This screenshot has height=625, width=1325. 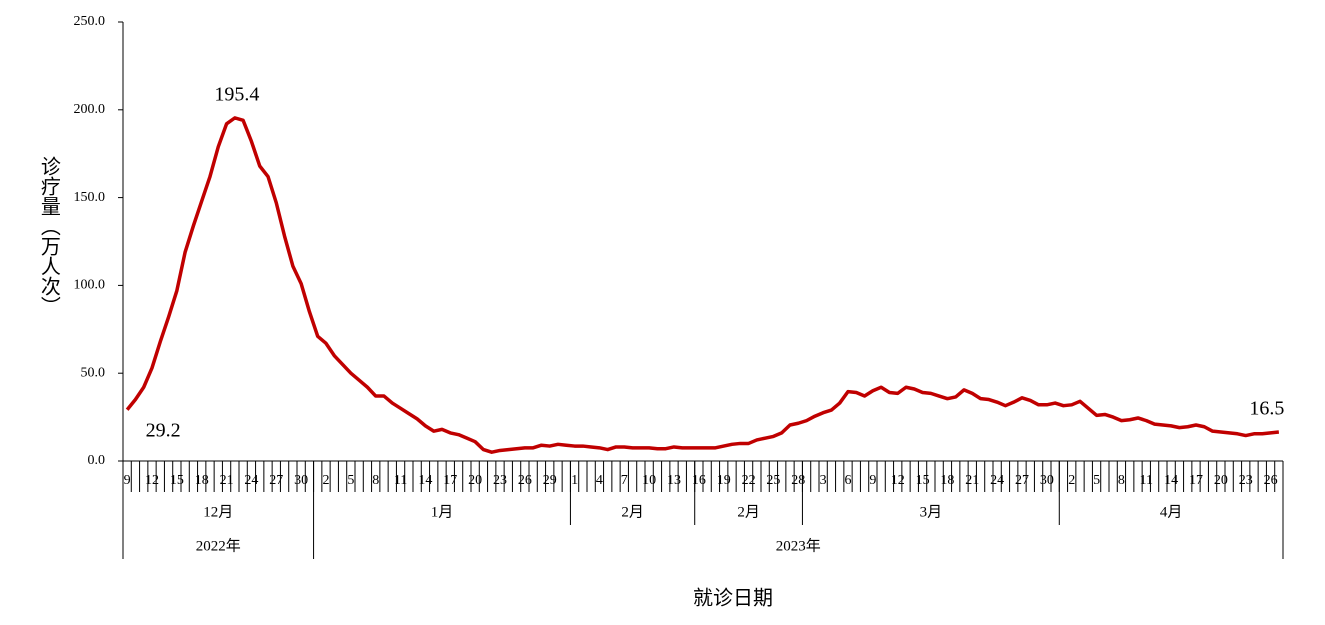 What do you see at coordinates (1171, 512) in the screenshot?
I see `month-label: 4月` at bounding box center [1171, 512].